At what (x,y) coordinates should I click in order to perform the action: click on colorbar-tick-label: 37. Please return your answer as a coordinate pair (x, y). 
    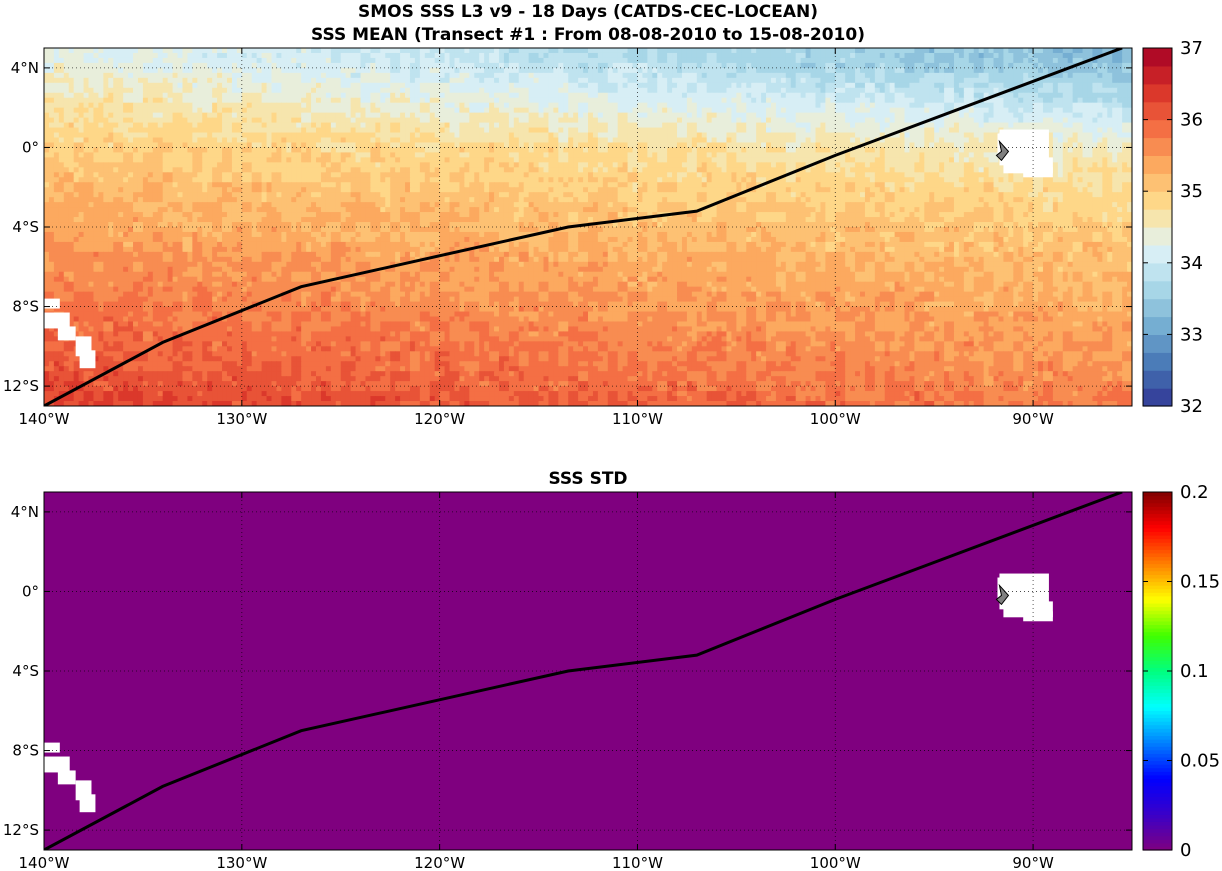
    Looking at the image, I should click on (1191, 48).